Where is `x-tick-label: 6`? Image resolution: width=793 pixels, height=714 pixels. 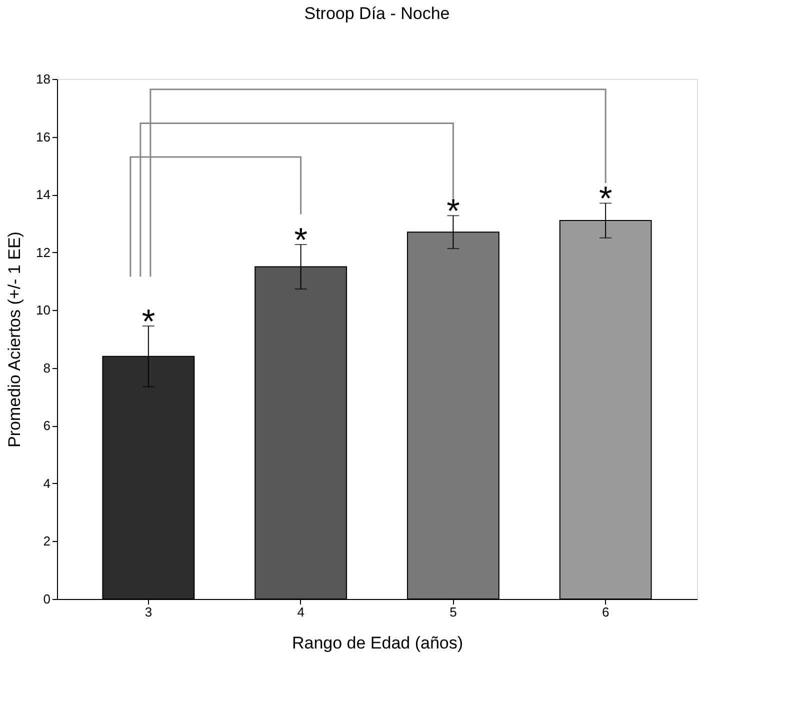
x-tick-label: 6 is located at coordinates (606, 612).